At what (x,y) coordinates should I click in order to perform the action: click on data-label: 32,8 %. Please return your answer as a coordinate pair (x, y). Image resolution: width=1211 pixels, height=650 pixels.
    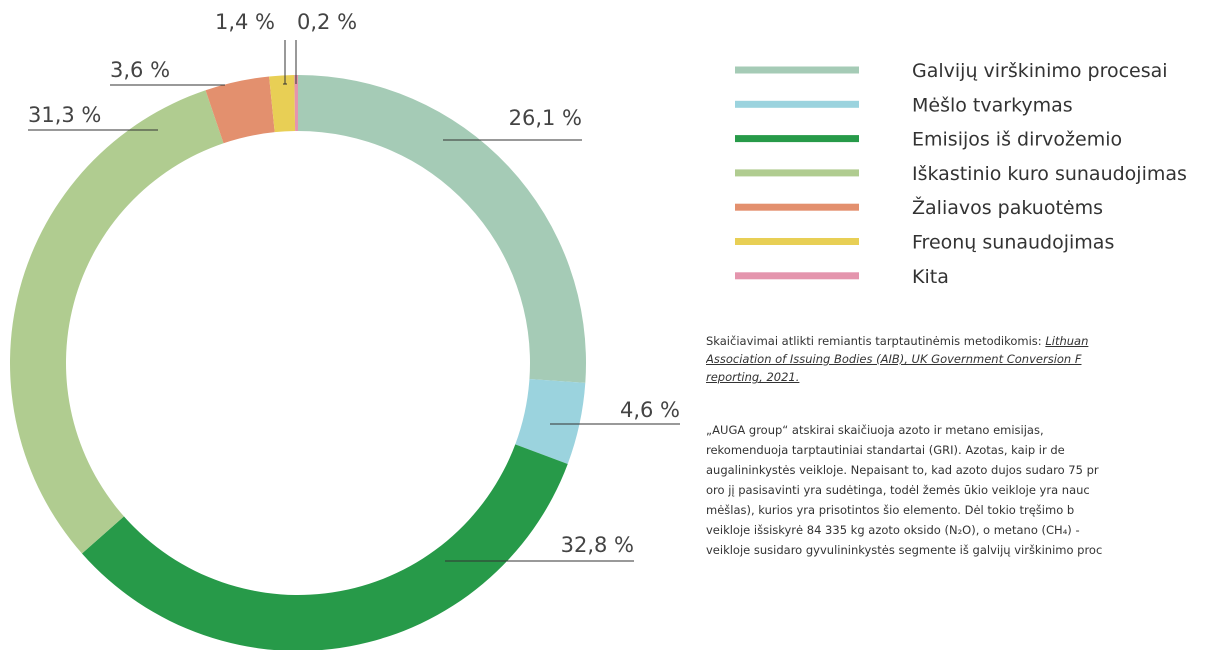
    Looking at the image, I should click on (597, 545).